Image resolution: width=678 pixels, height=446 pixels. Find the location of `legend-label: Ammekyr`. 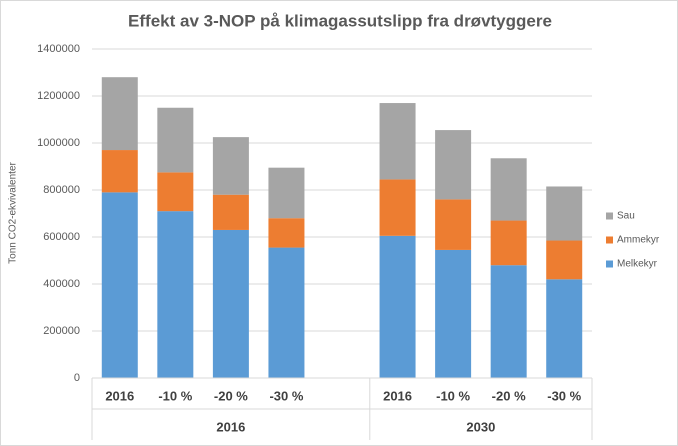

legend-label: Ammekyr is located at coordinates (638, 240).